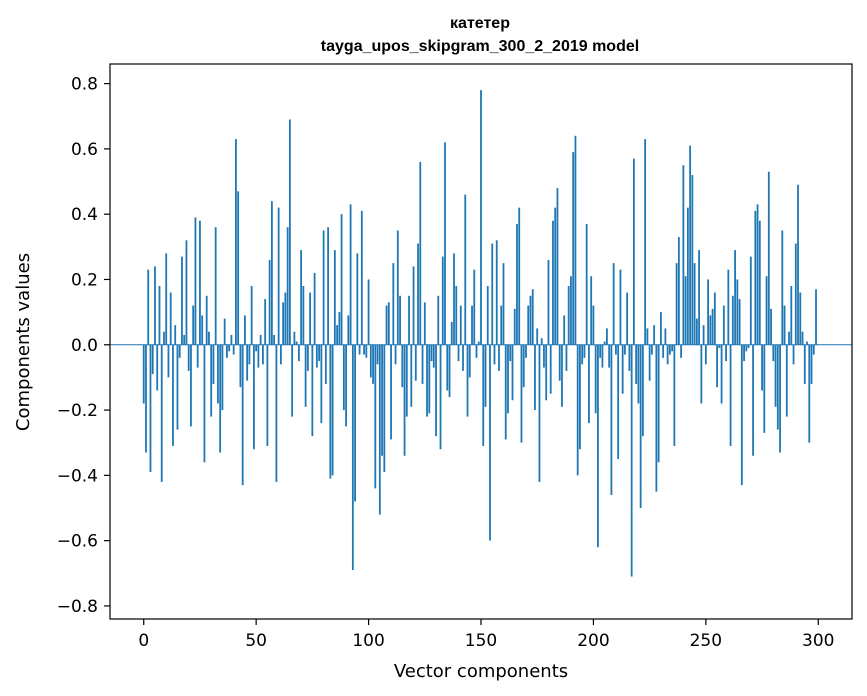  What do you see at coordinates (84, 280) in the screenshot?
I see `y-tick-label: 0.2` at bounding box center [84, 280].